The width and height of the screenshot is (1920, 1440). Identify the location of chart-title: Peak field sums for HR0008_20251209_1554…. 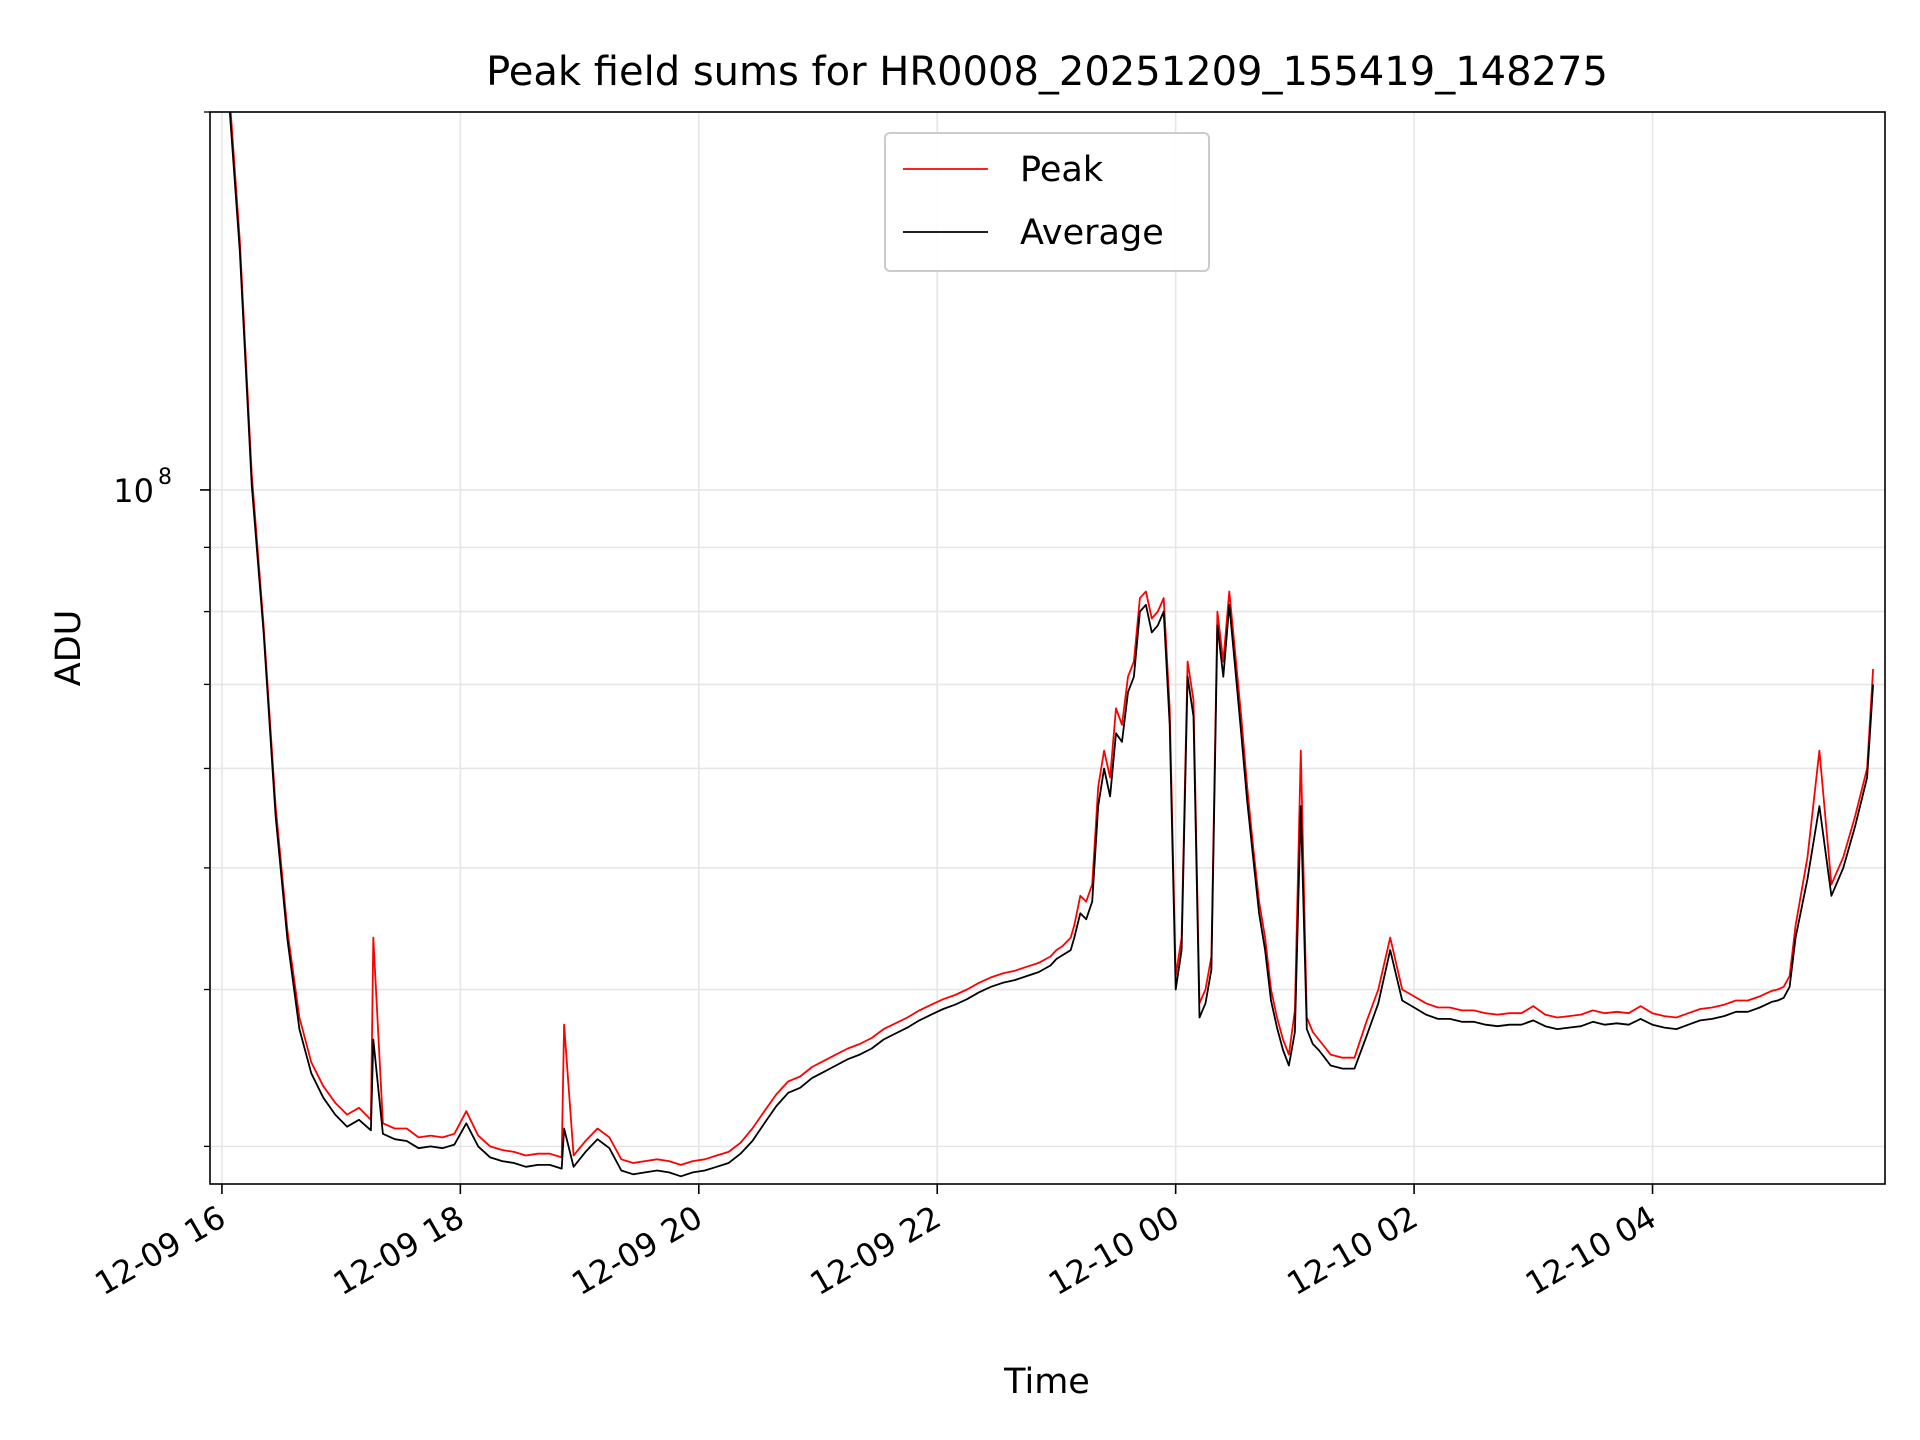
(1047, 72).